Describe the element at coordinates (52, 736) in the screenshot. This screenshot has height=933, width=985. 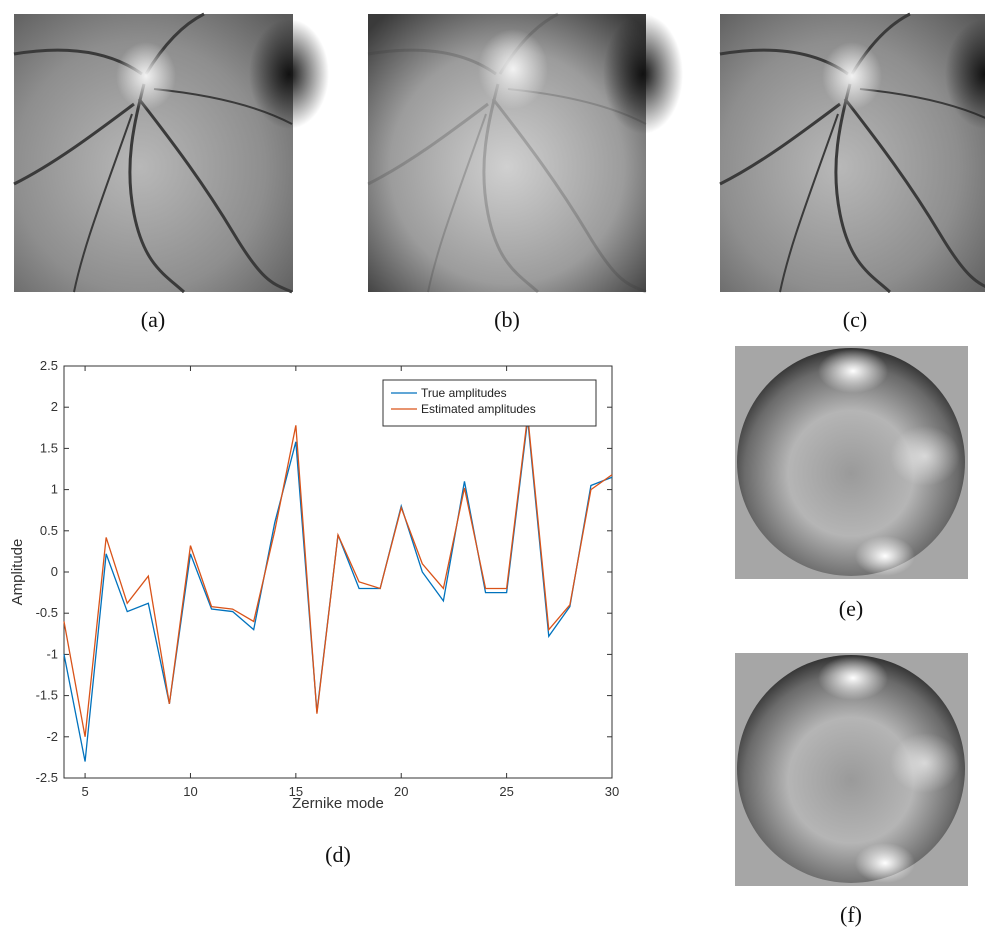
I see `y-tick-label: -2` at that location.